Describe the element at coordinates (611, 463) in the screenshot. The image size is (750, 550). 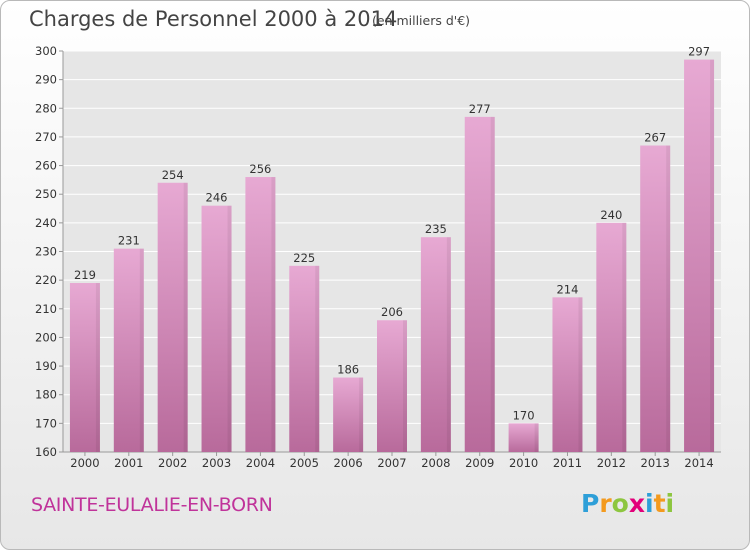
I see `x-tick-label: 2012` at that location.